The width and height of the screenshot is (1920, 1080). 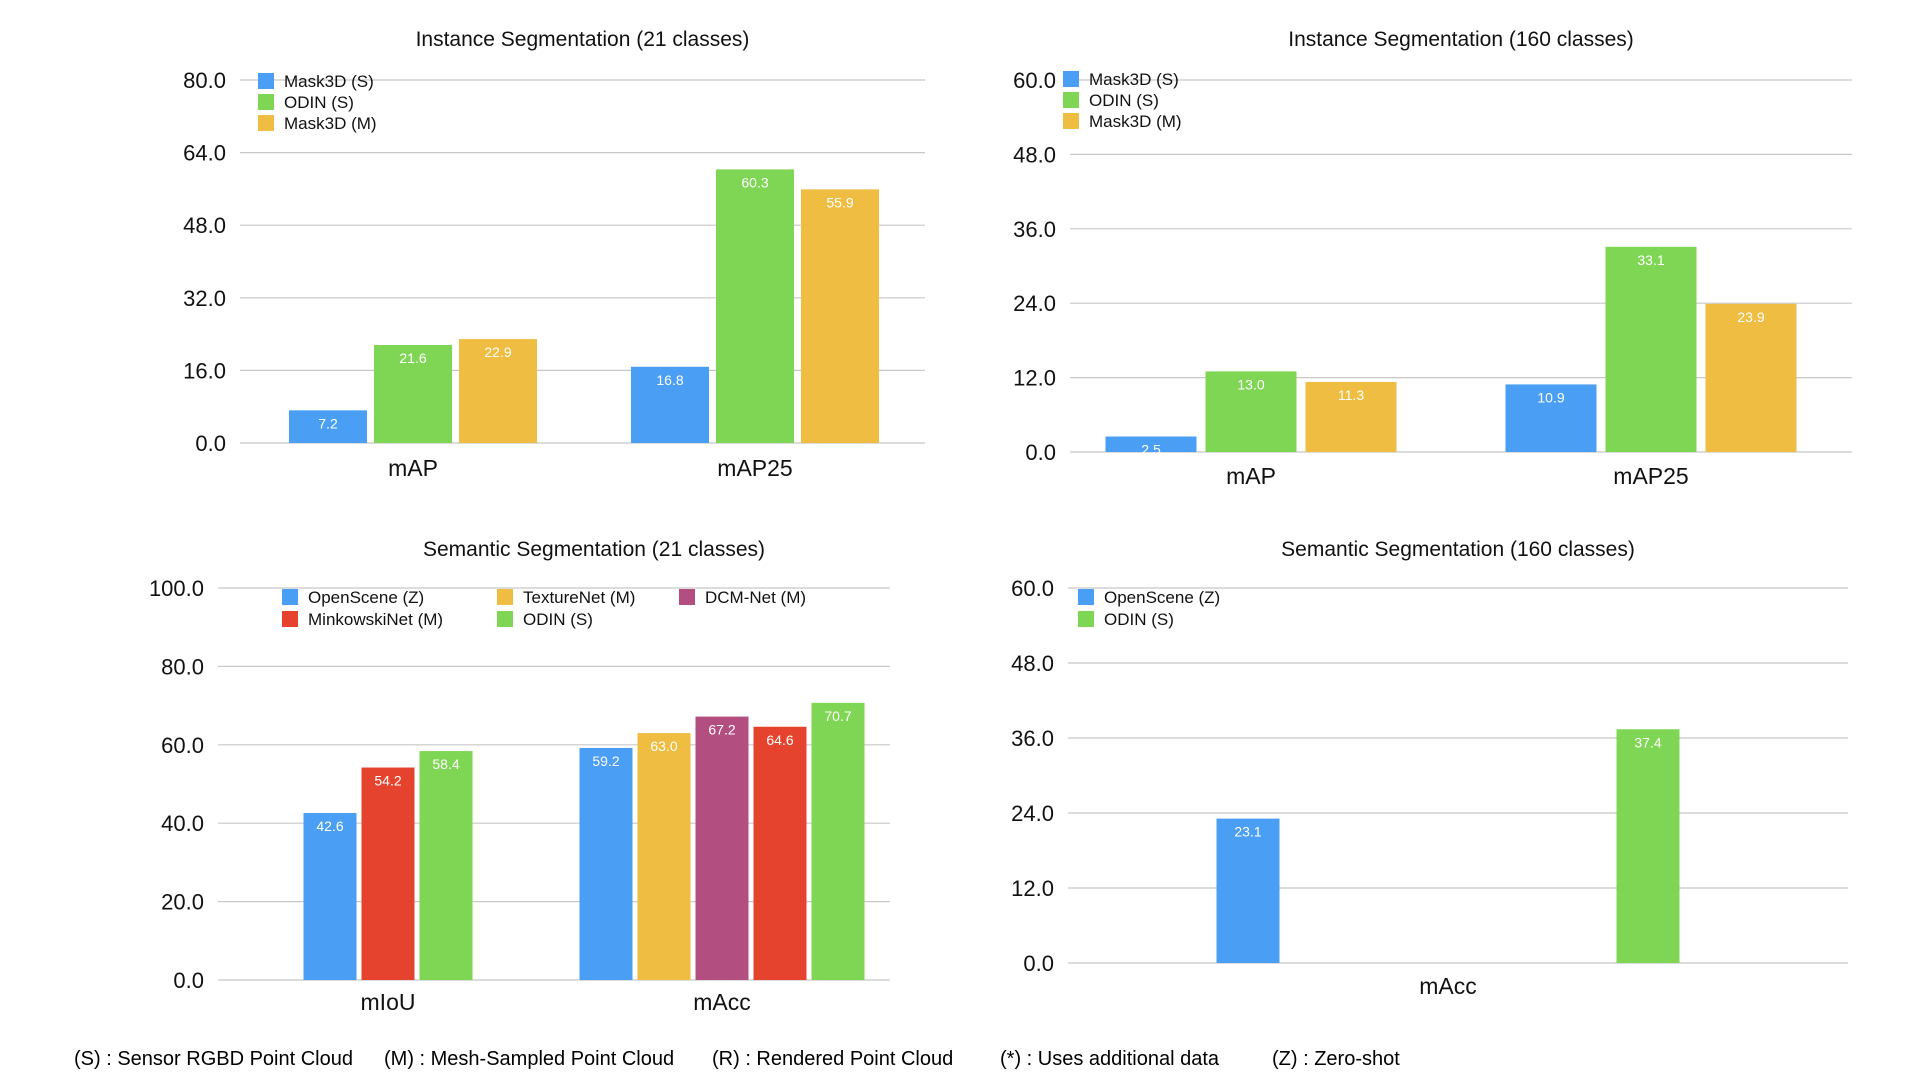 What do you see at coordinates (1162, 597) in the screenshot?
I see `legend-label: OpenScene (Z)` at bounding box center [1162, 597].